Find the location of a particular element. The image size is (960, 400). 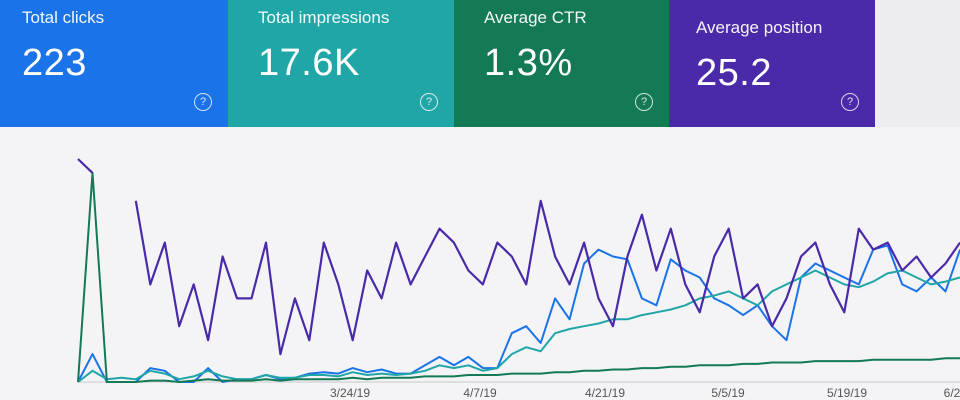

x-tick-label: 4/7/19 is located at coordinates (480, 393).